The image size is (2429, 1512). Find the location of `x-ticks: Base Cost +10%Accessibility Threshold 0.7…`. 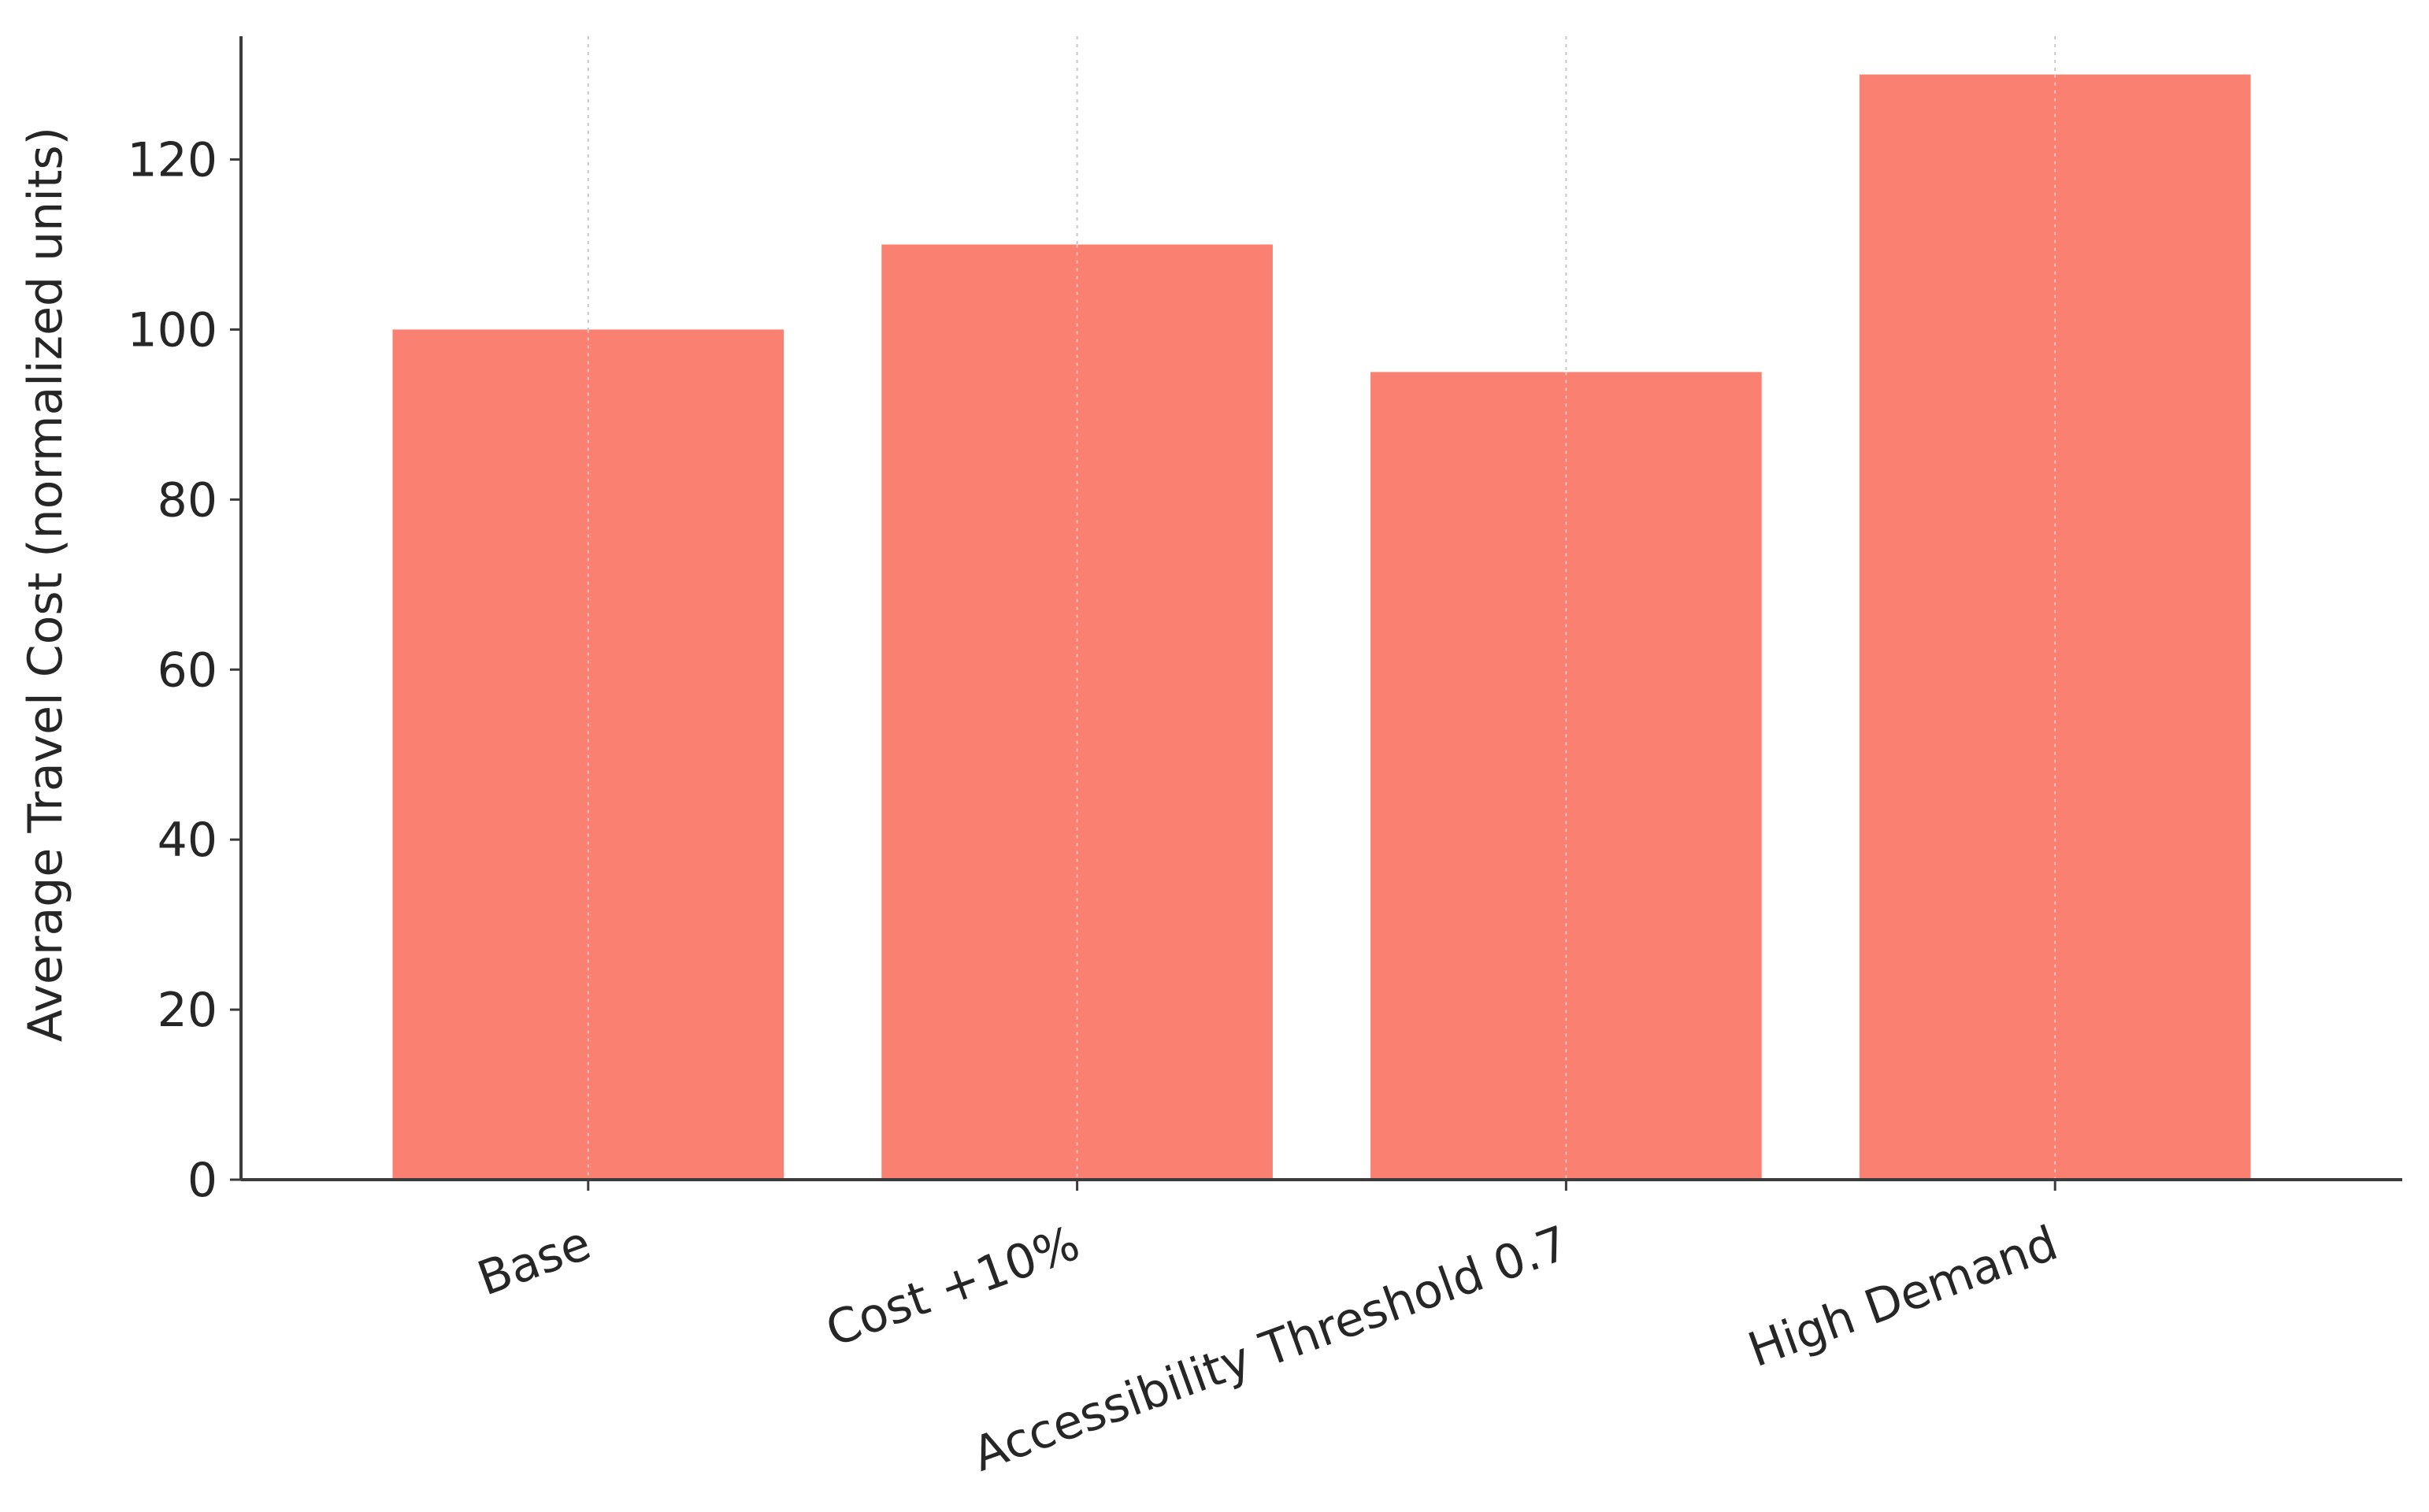

x-ticks: Base Cost +10%Accessibility Threshold 0.7… is located at coordinates (1268, 1331).